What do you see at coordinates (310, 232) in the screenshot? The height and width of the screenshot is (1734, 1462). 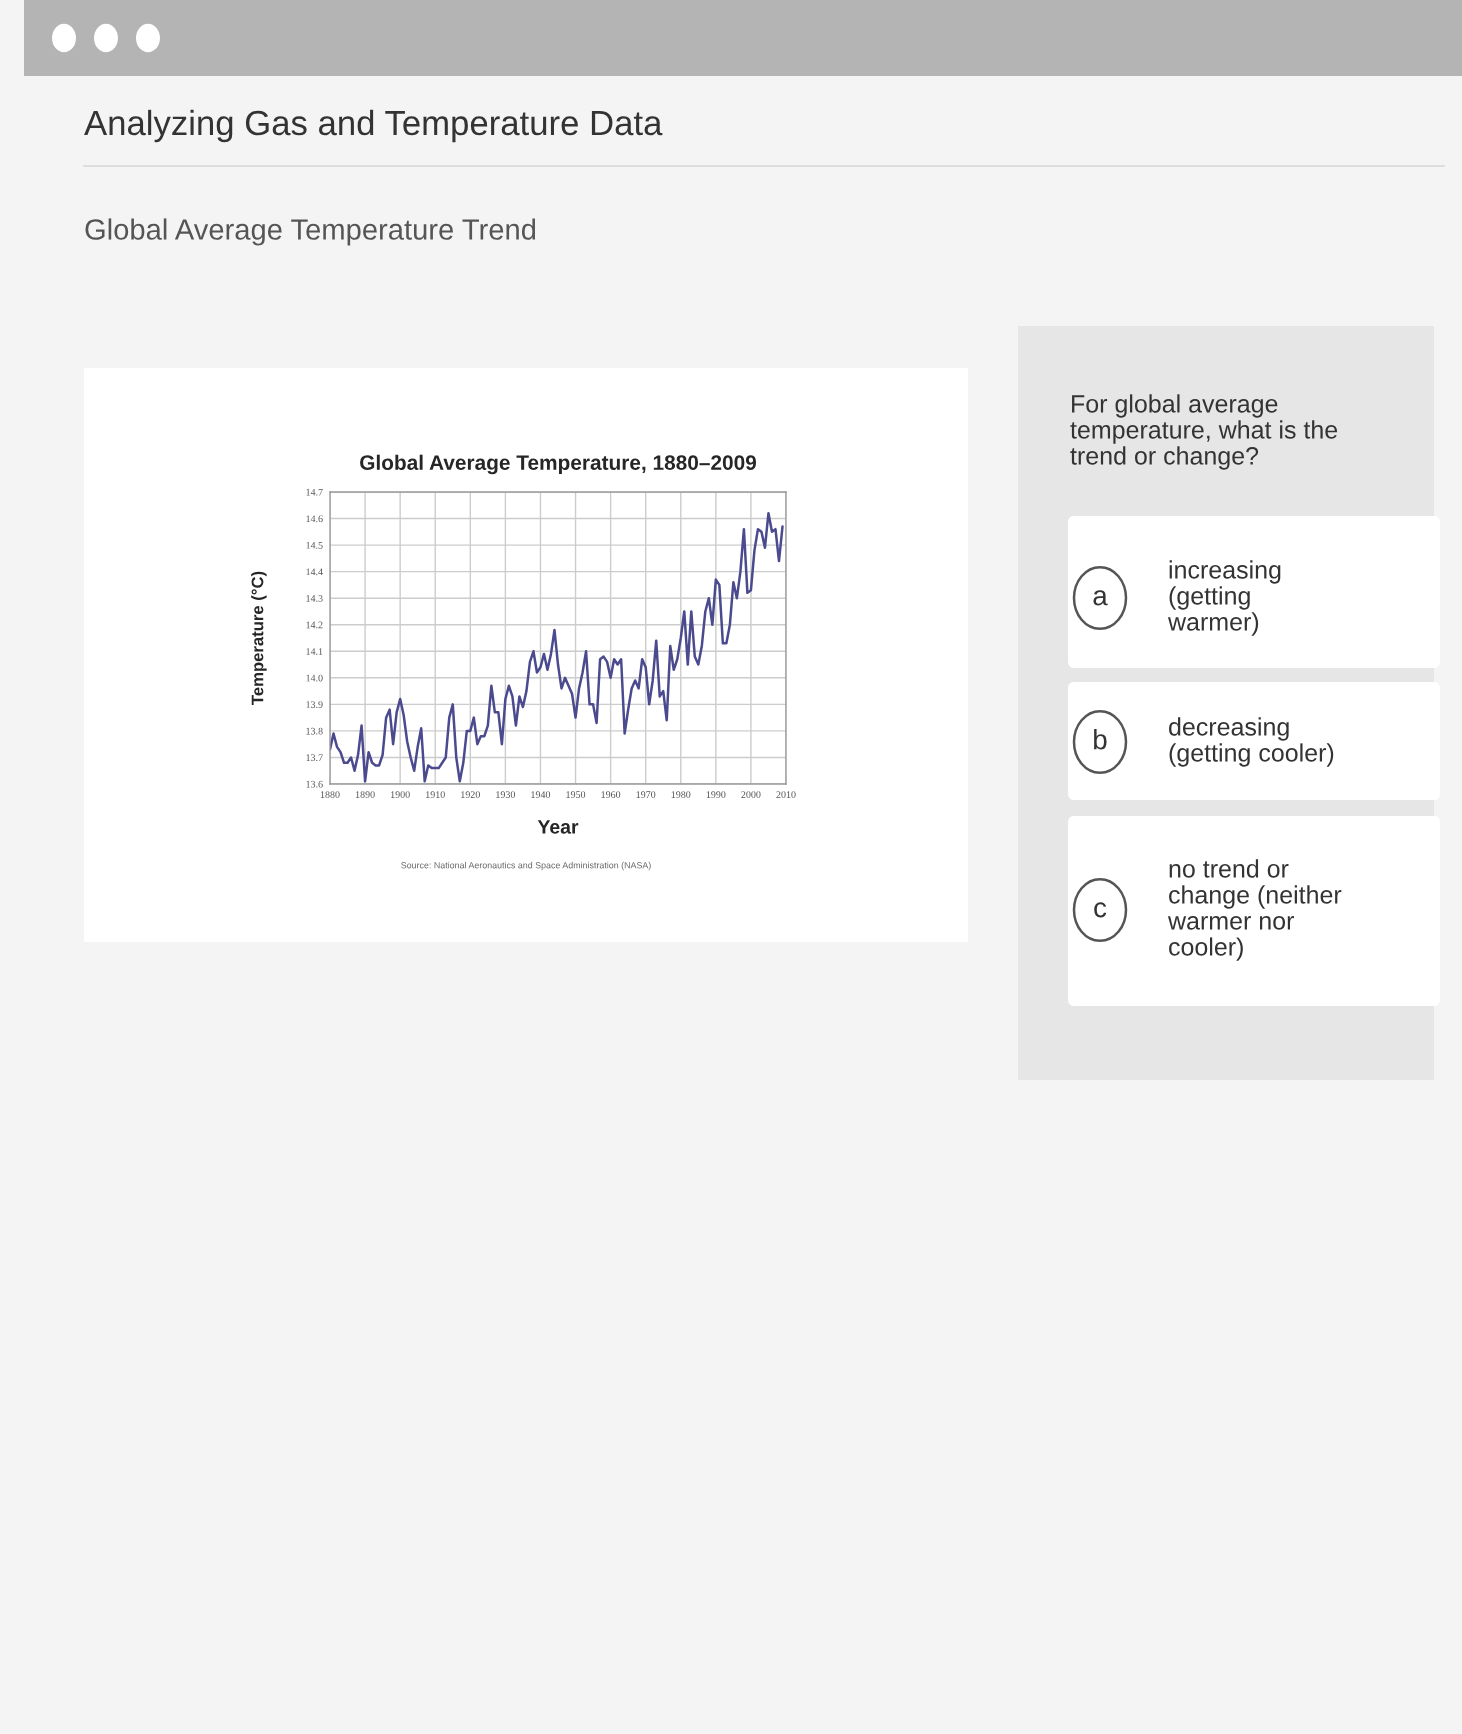 I see `text: Global Average Temperature Trend` at bounding box center [310, 232].